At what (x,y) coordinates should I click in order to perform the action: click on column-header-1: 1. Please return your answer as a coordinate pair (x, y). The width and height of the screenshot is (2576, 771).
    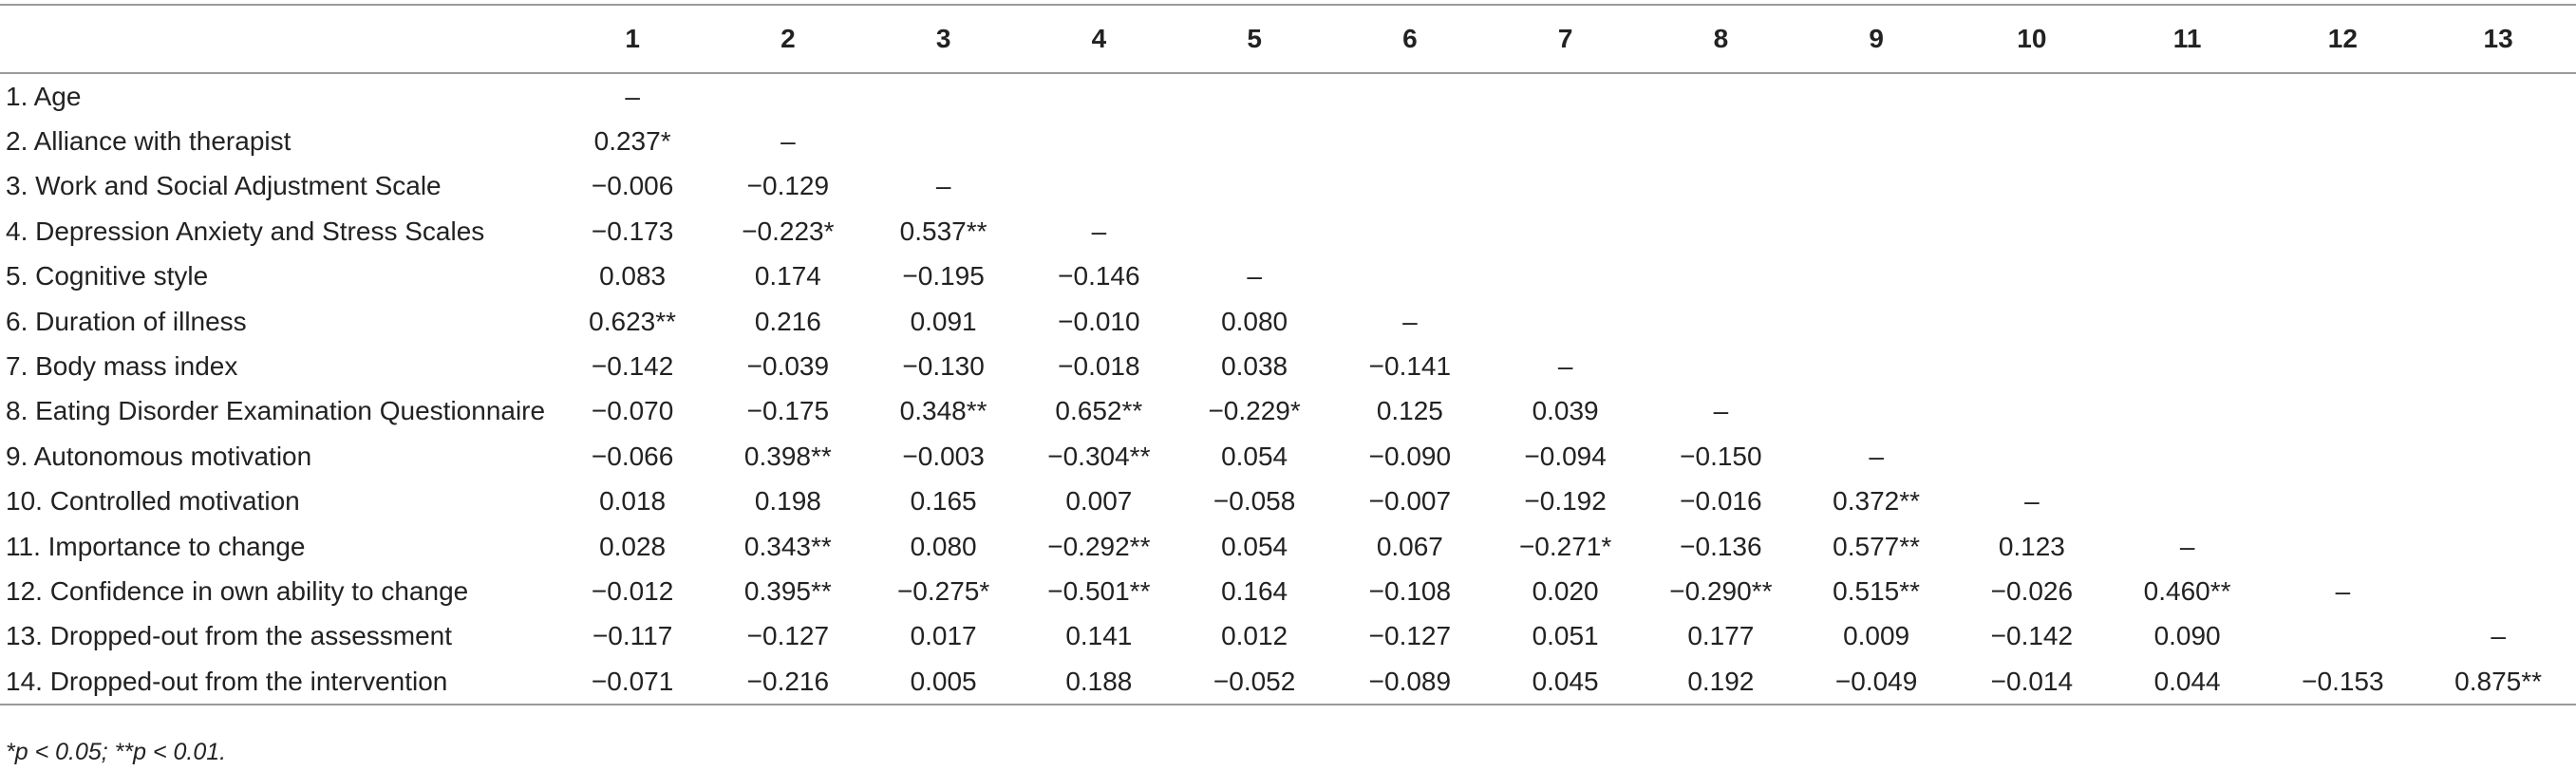
    Looking at the image, I should click on (632, 39).